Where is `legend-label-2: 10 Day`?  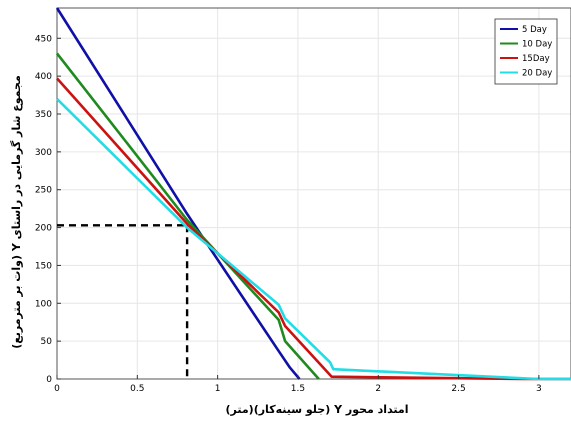
legend-label-2: 10 Day is located at coordinates (537, 45).